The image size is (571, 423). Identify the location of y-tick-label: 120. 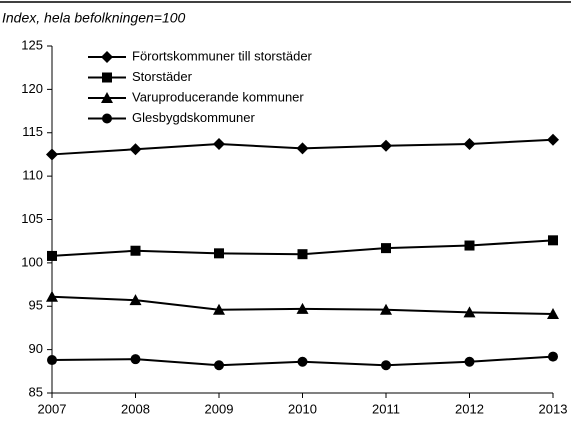
(32, 88).